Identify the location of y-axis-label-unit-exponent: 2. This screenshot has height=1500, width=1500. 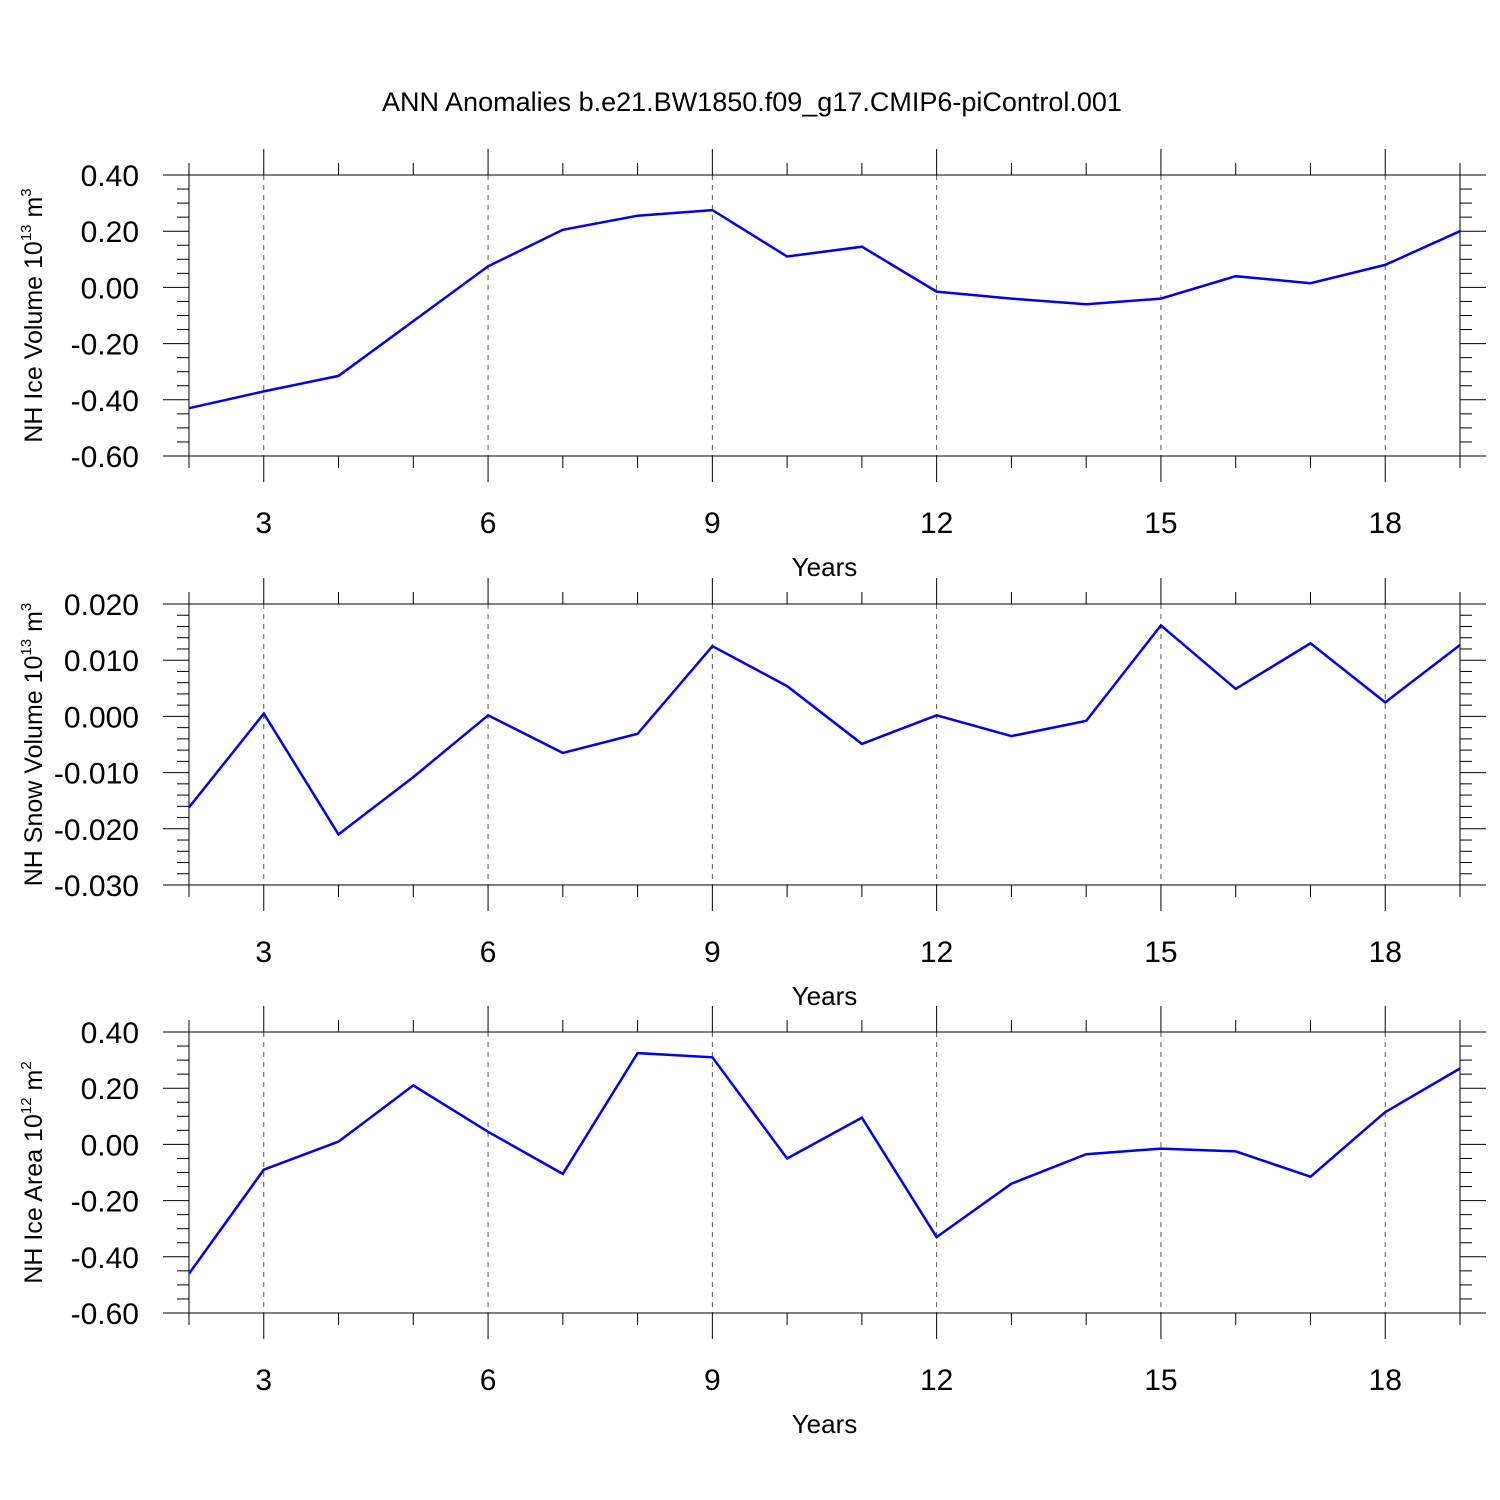
(26, 1065).